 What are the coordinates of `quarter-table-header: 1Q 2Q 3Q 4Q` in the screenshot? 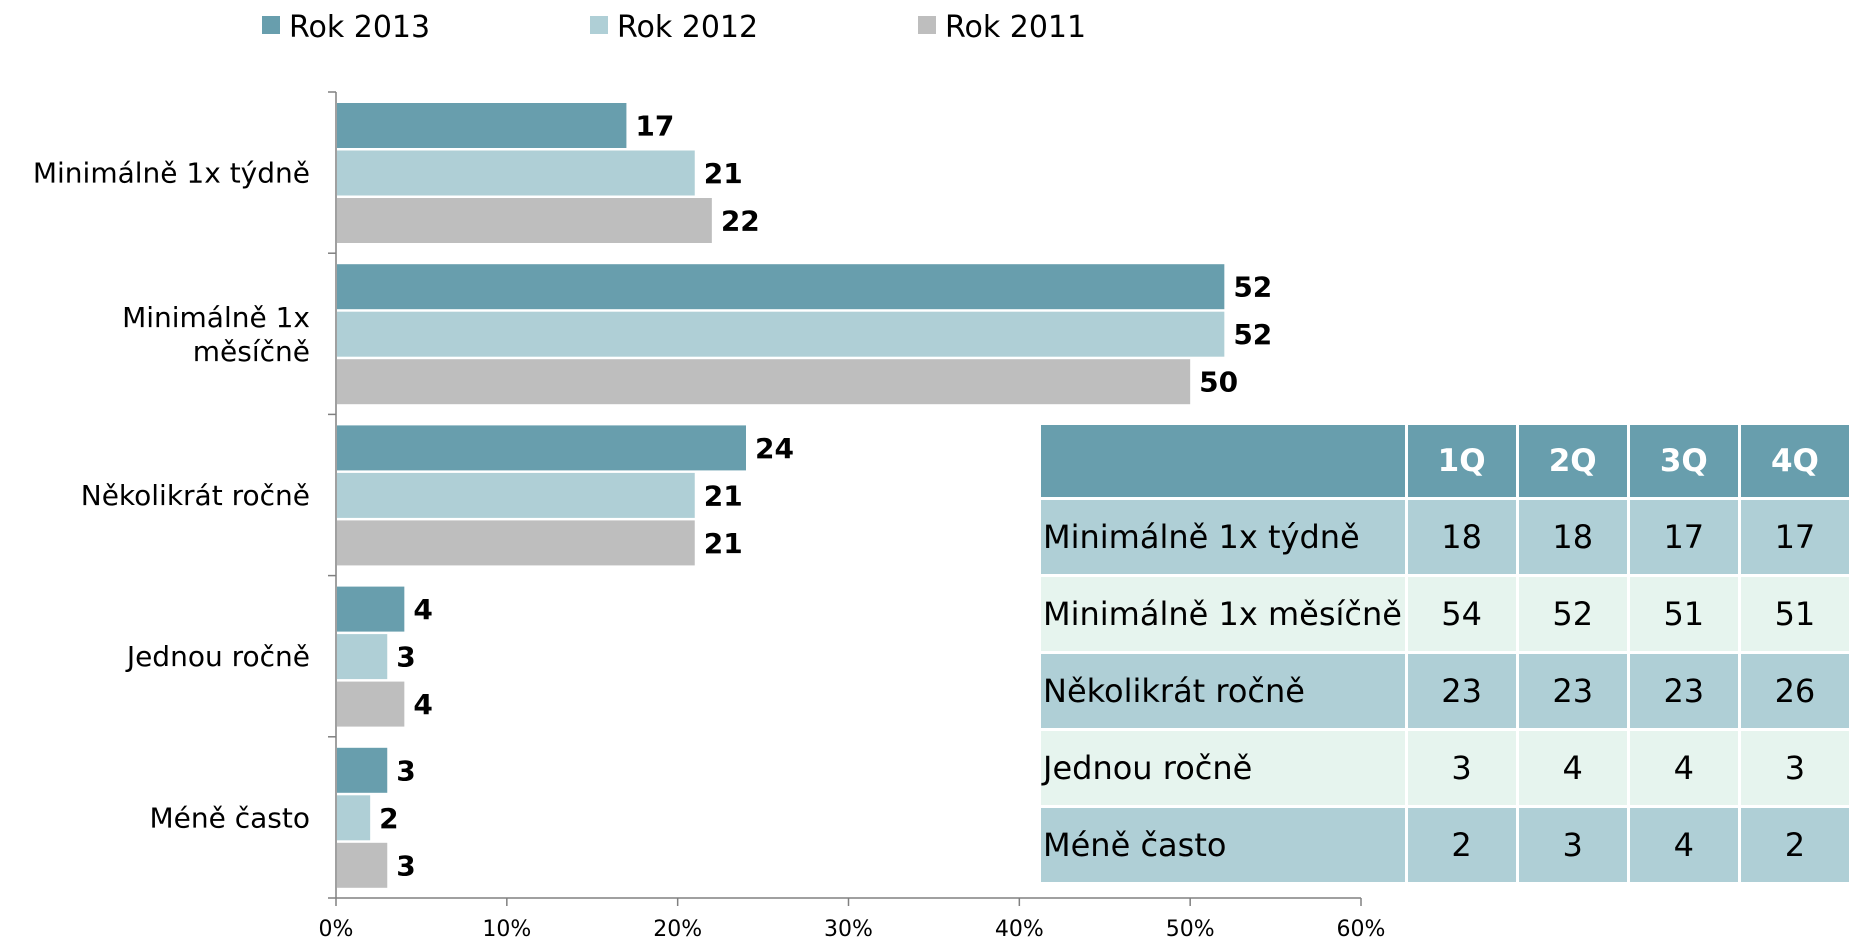 It's located at (1446, 461).